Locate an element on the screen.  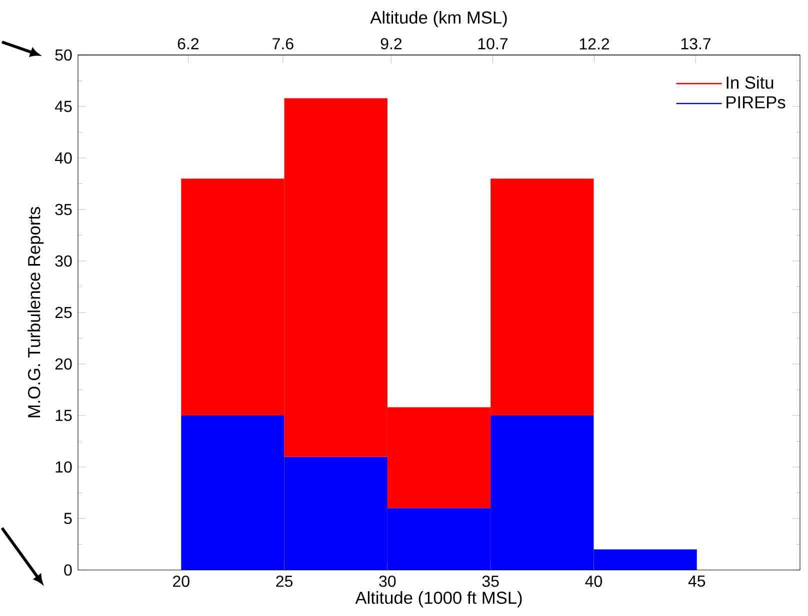
y-tick-label: 15 is located at coordinates (64, 416).